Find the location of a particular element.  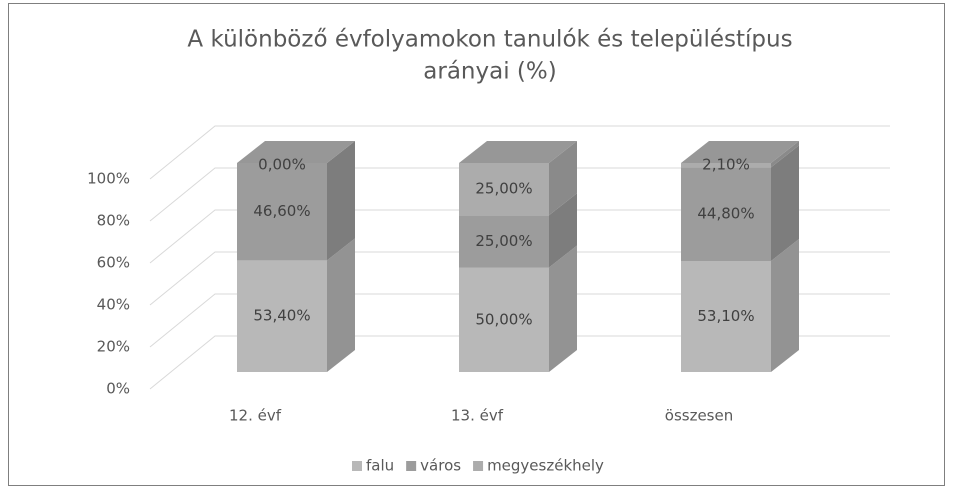

data-label: 0,00% is located at coordinates (282, 165).